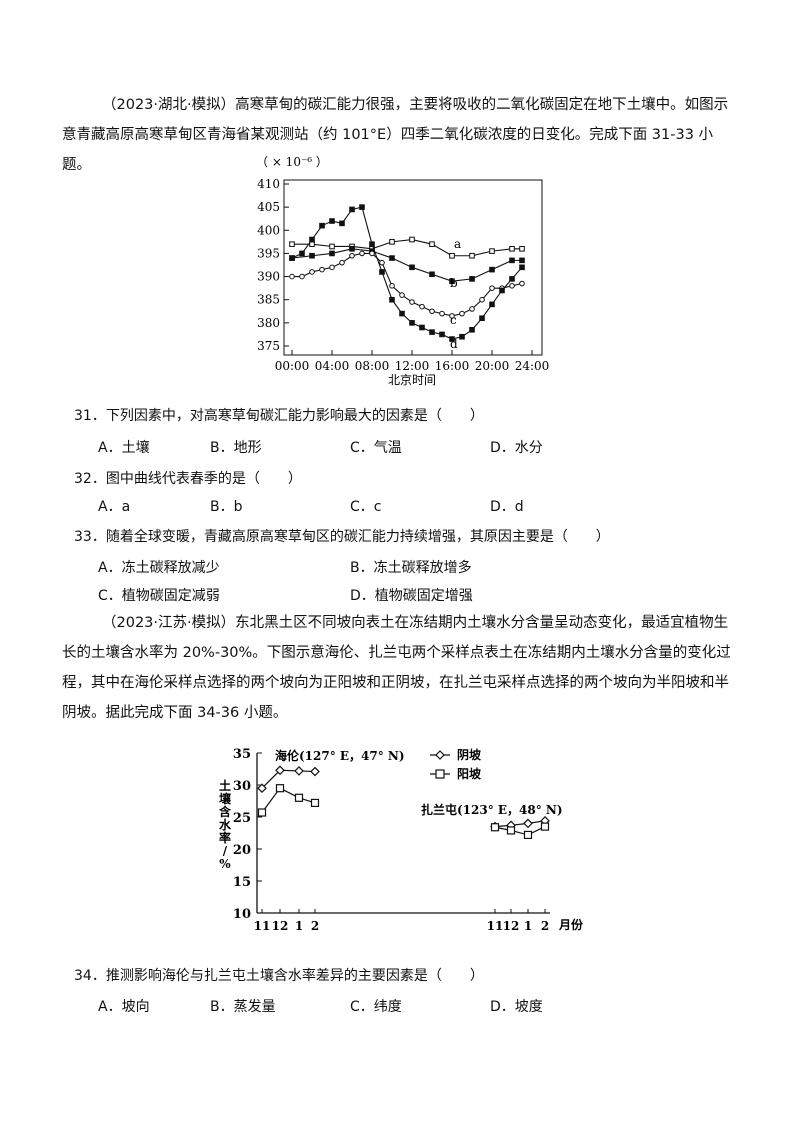 This screenshot has height=1132, width=800. I want to click on series-d-line, so click(407, 273).